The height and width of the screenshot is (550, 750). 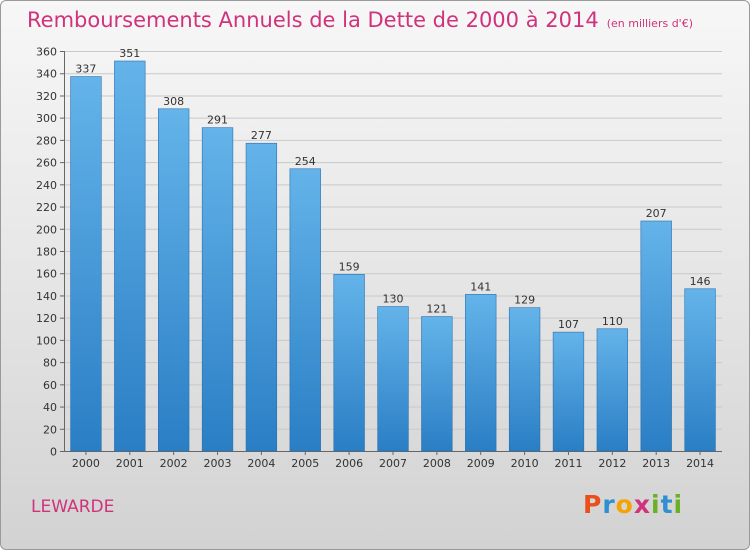 What do you see at coordinates (305, 161) in the screenshot?
I see `data-label: 254` at bounding box center [305, 161].